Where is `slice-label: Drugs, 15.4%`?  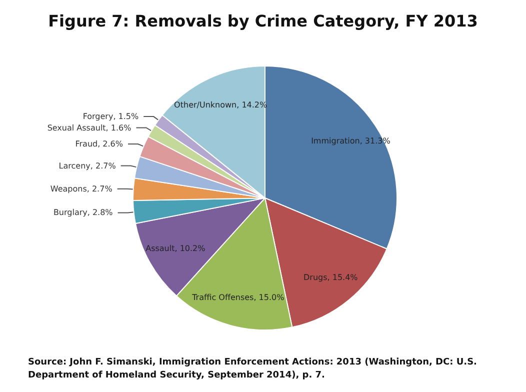 slice-label: Drugs, 15.4% is located at coordinates (330, 277).